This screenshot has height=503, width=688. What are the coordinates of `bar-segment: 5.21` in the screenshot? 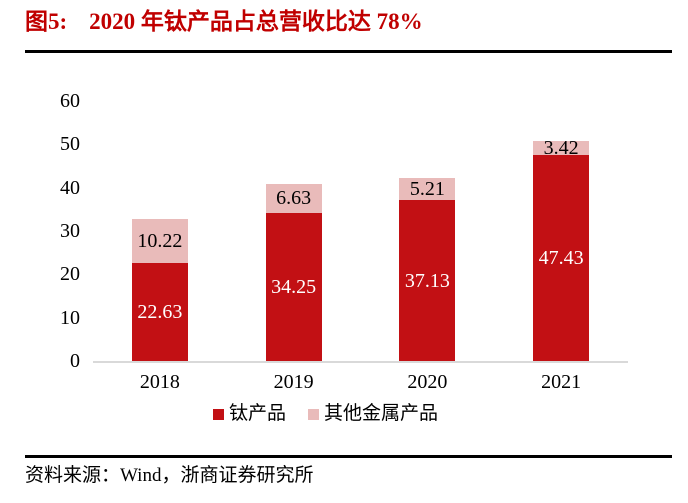 It's located at (427, 189).